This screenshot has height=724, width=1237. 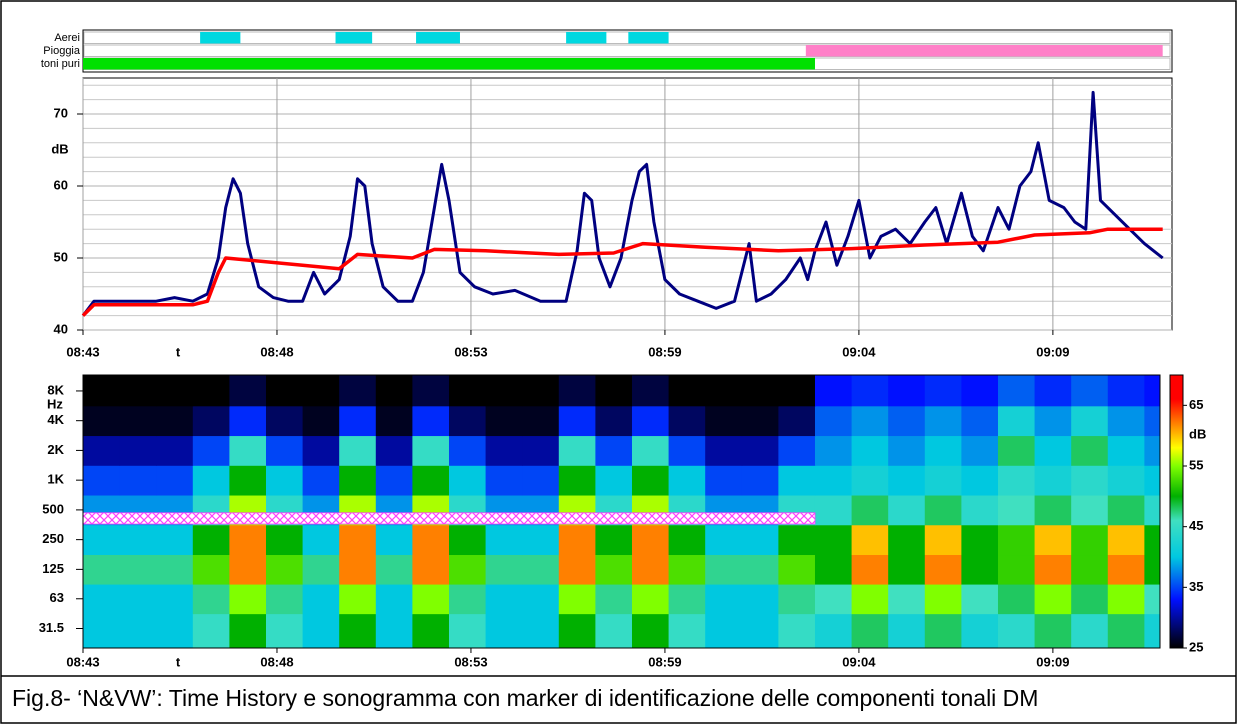 What do you see at coordinates (470, 351) in the screenshot?
I see `x-tick-label: 08:53` at bounding box center [470, 351].